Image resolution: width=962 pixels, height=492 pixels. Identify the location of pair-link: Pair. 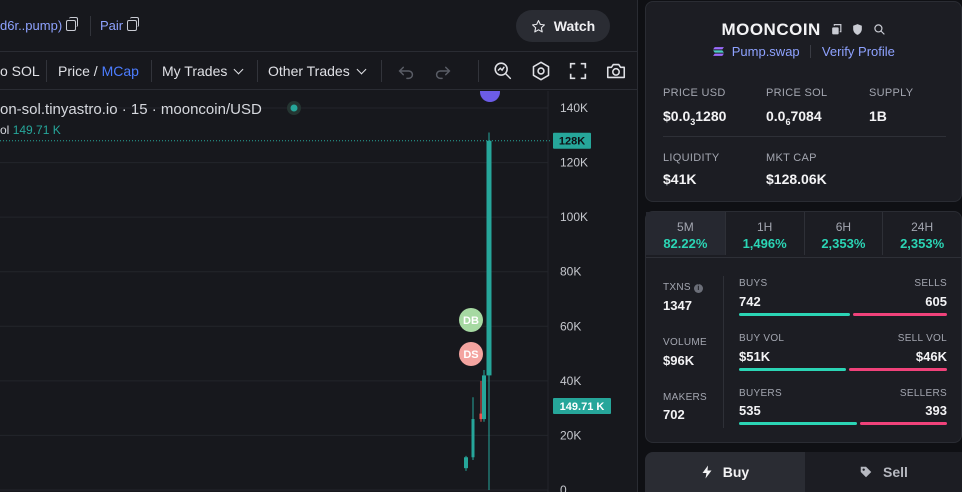
(120, 25).